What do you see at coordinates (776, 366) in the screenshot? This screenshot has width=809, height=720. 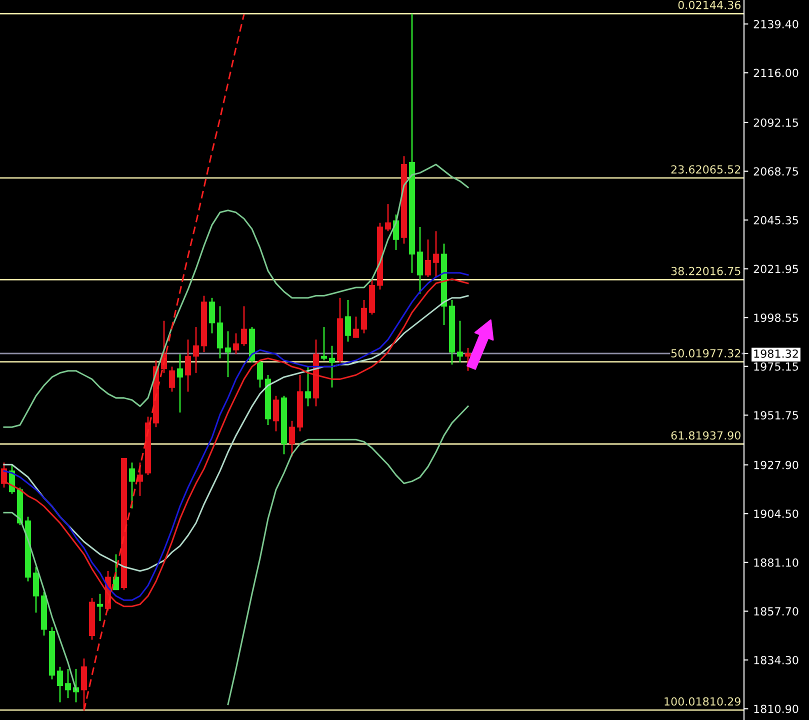 I see `y-tick-label: 1975.15` at bounding box center [776, 366].